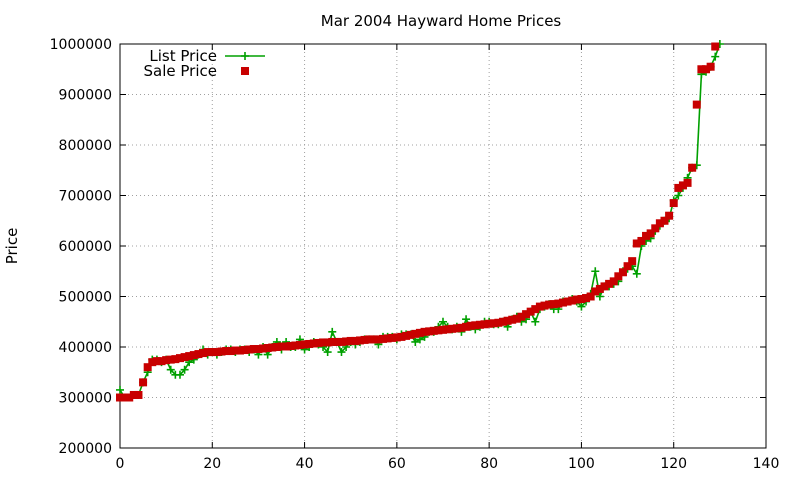 The width and height of the screenshot is (800, 480). What do you see at coordinates (12, 246) in the screenshot?
I see `y-axis-label: Price` at bounding box center [12, 246].